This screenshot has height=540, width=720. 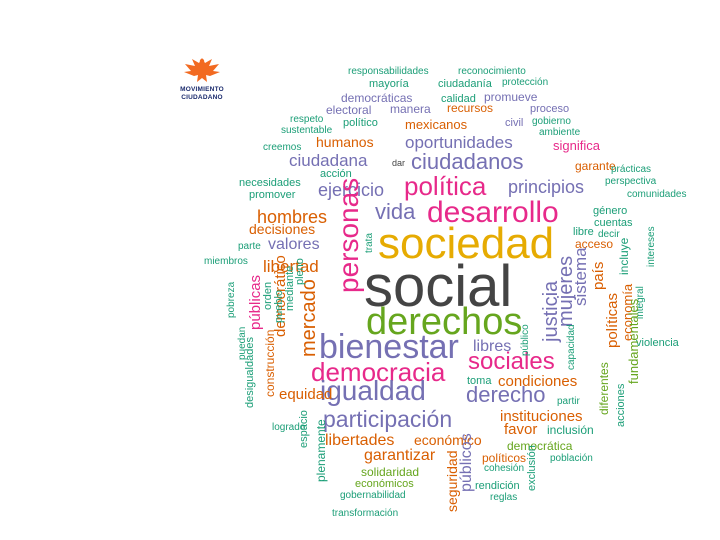 I want to click on word-cloud-word: sociedad, so click(x=466, y=243).